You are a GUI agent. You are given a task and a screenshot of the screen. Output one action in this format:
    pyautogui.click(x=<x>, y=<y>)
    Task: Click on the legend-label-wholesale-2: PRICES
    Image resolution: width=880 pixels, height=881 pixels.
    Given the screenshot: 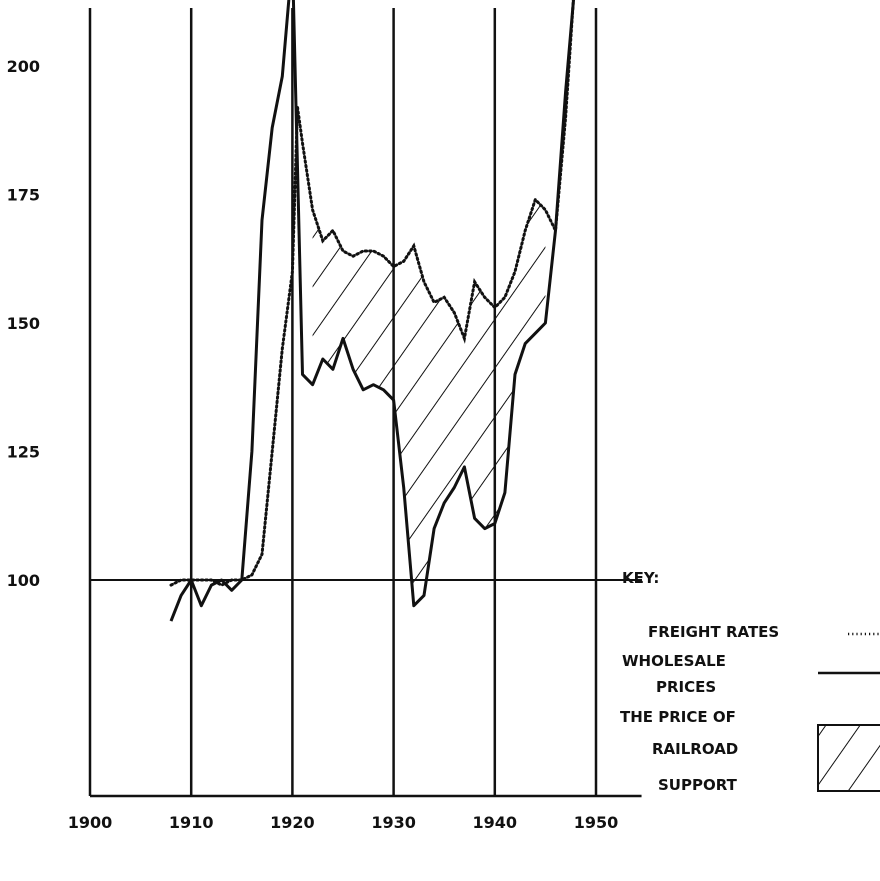 What is the action you would take?
    pyautogui.click(x=686, y=687)
    